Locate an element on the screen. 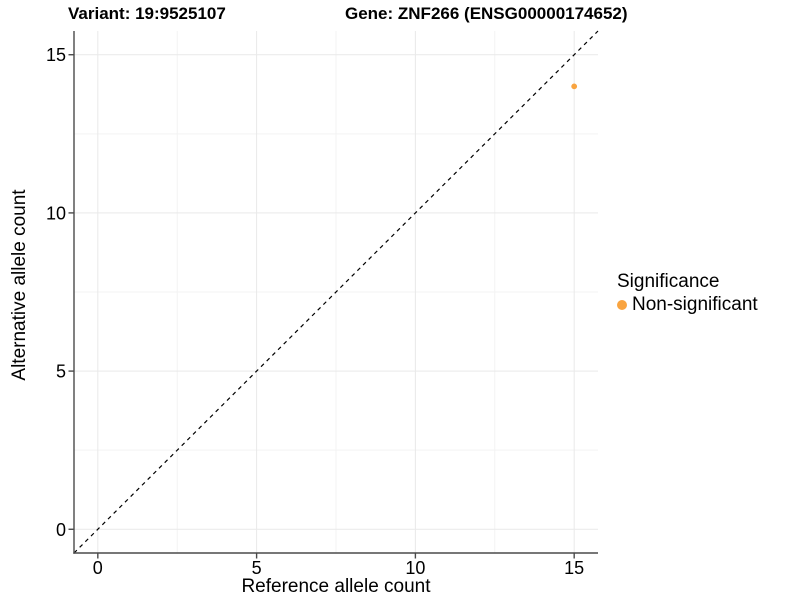  legend-item: Non-significant is located at coordinates (687, 305).